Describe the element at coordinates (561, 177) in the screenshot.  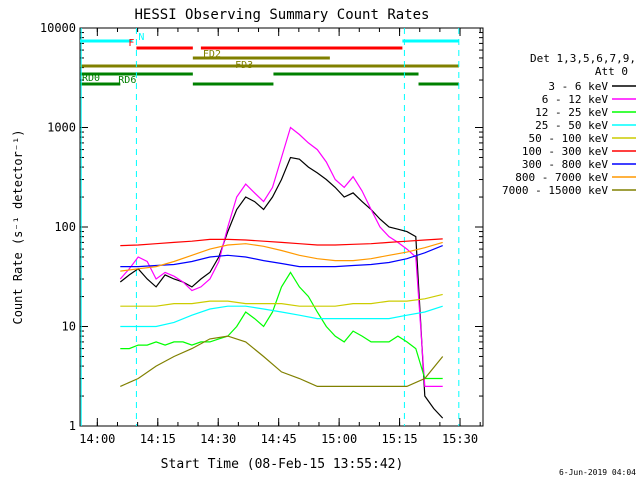
I see `legend-entry-label: 800 - 7000 keV` at that location.